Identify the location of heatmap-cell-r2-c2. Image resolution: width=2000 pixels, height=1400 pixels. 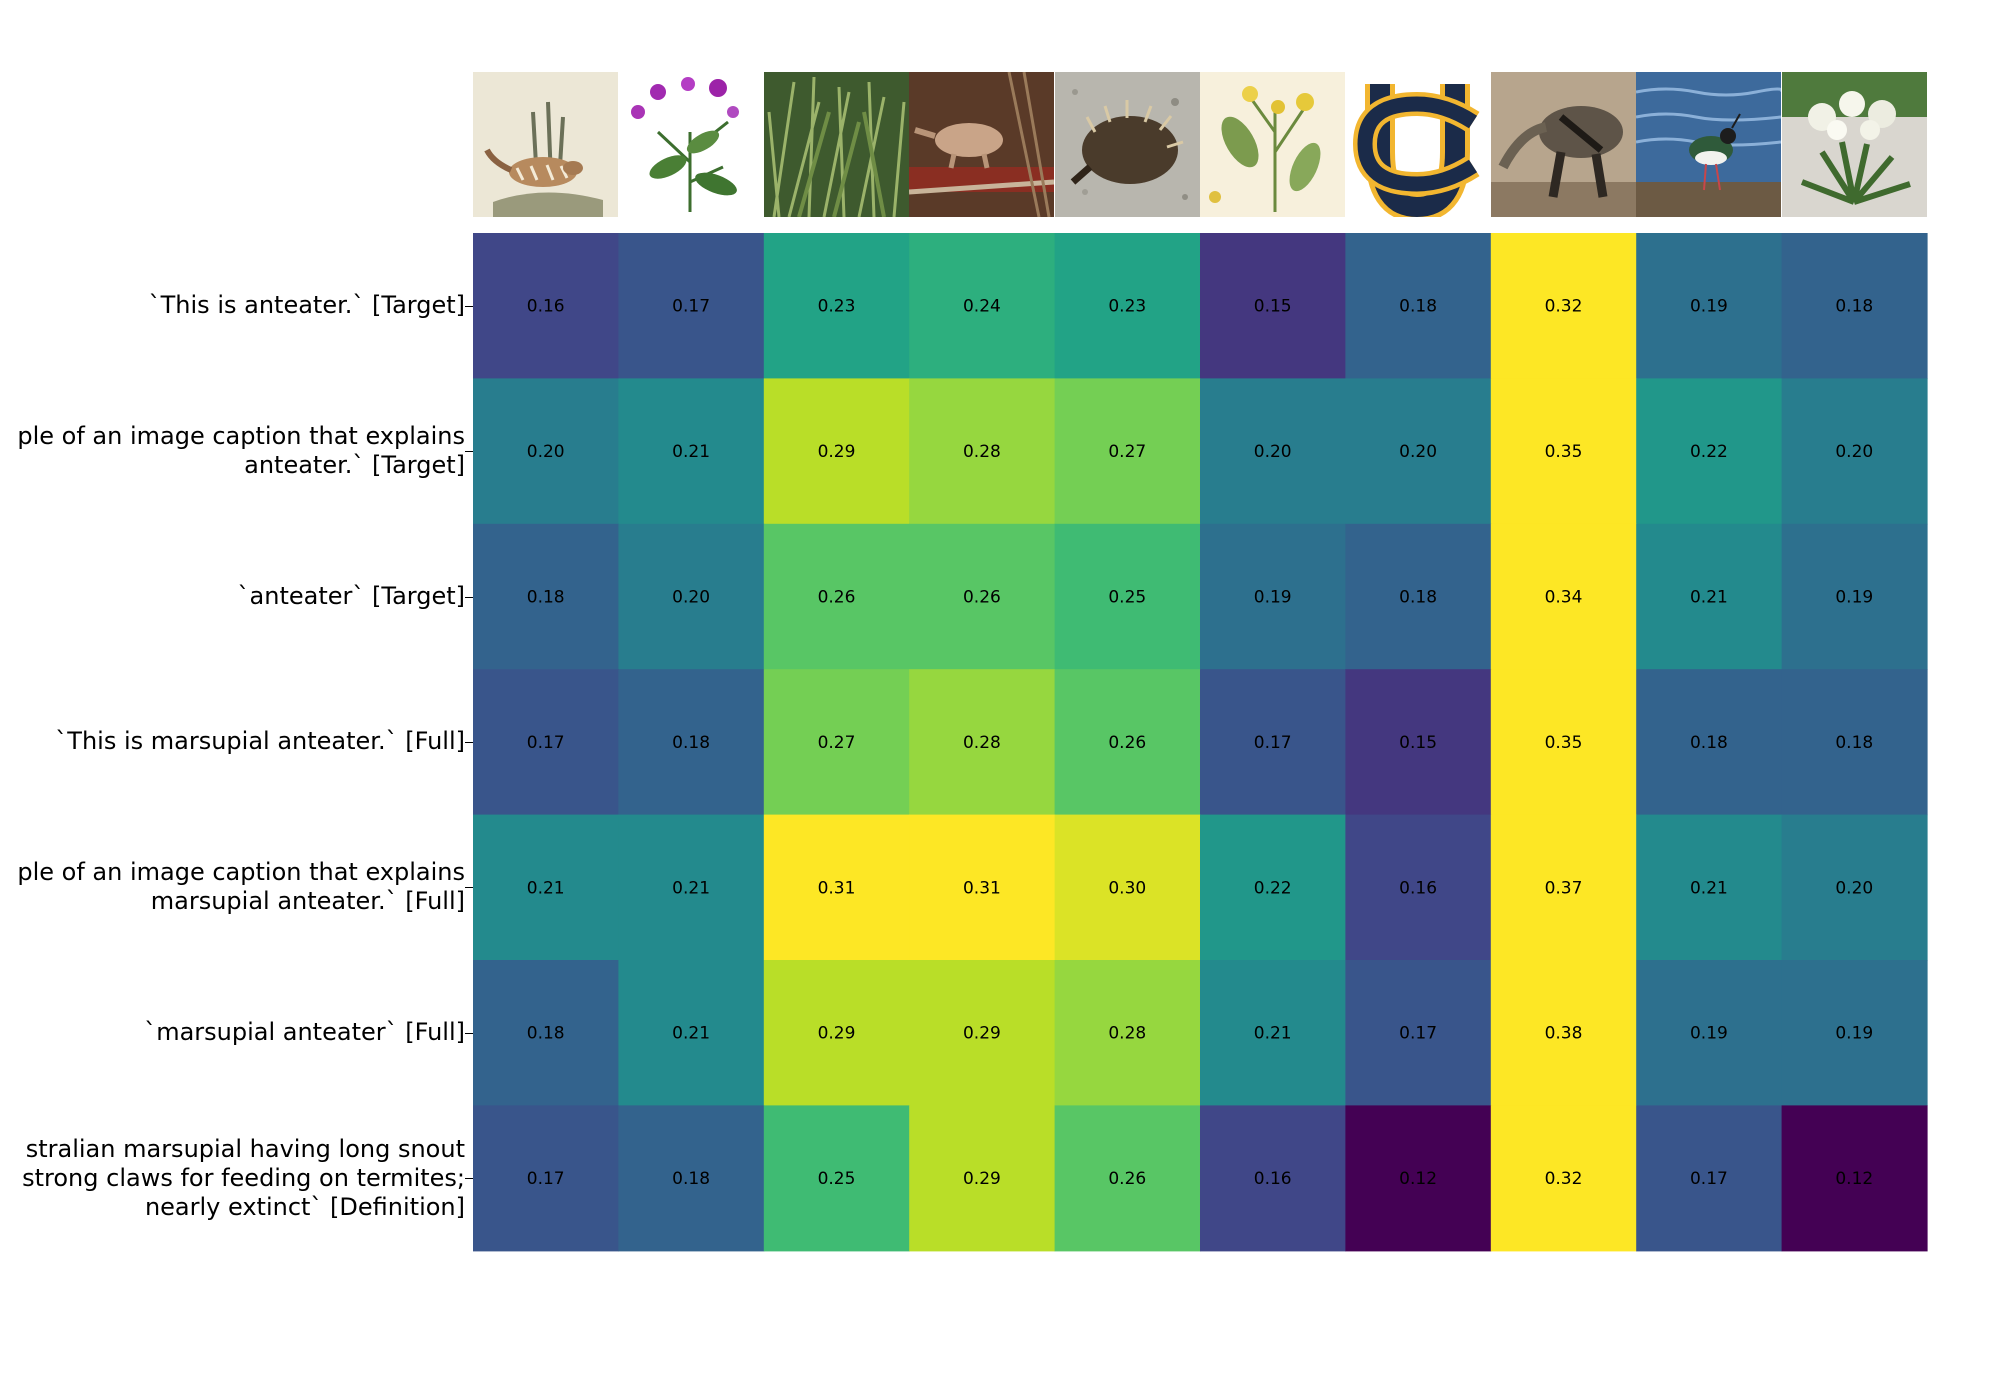
(836, 596).